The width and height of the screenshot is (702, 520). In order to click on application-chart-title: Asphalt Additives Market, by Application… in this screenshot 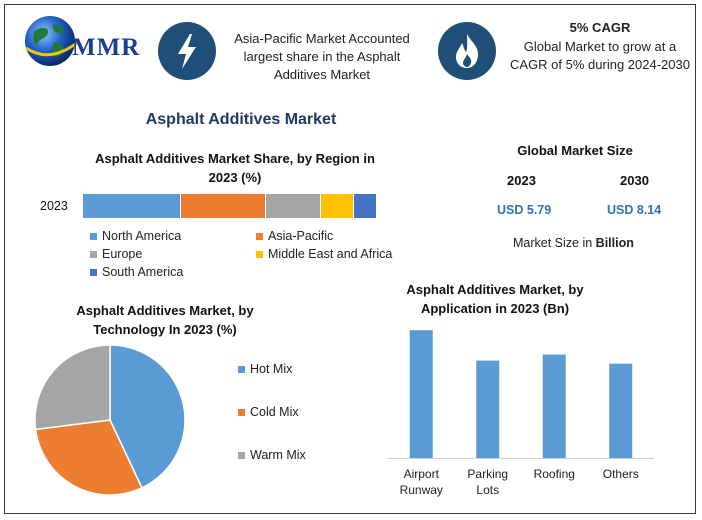, I will do `click(495, 299)`.